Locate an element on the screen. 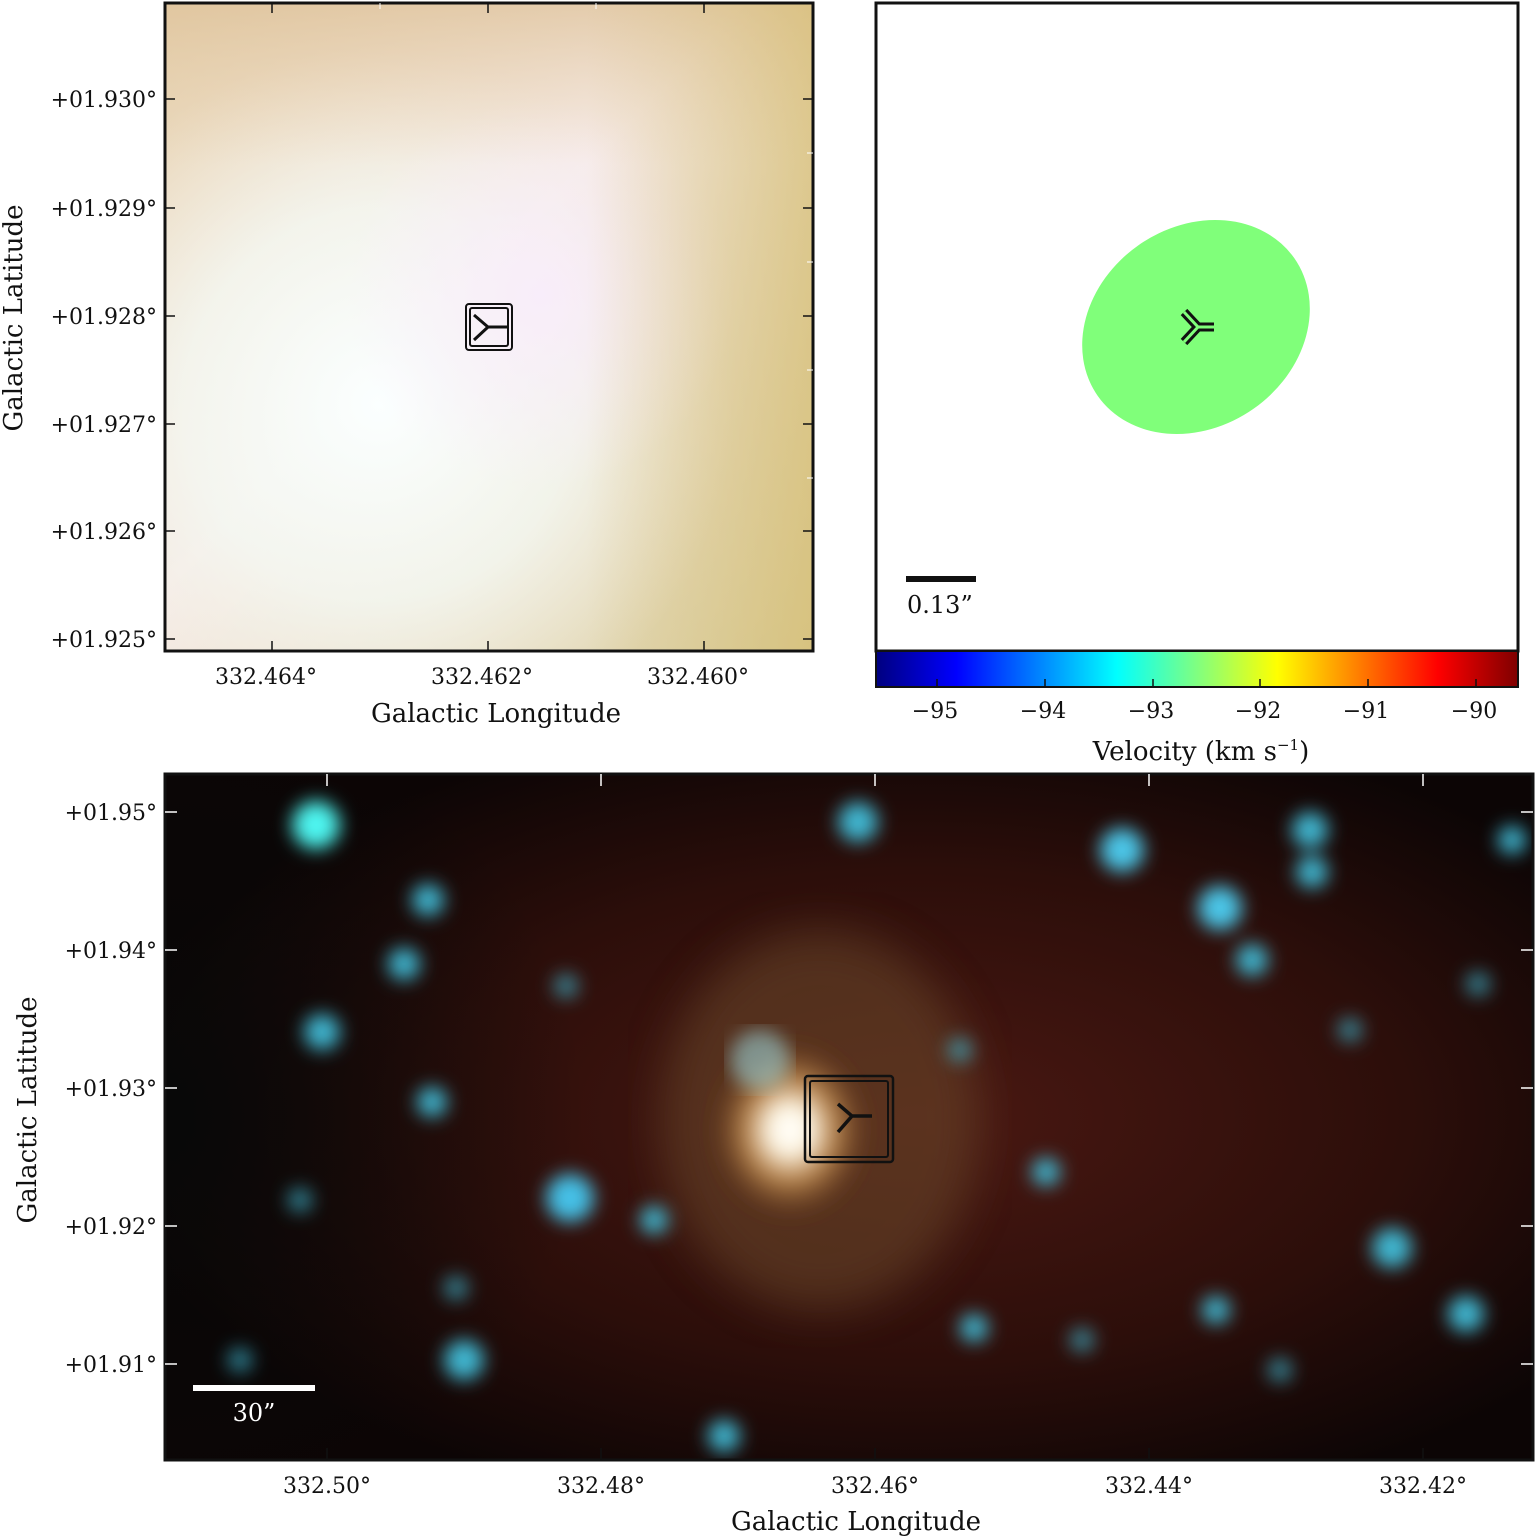 Image resolution: width=1536 pixels, height=1538 pixels. velocity-scale-bar: 0.13” is located at coordinates (941, 597).